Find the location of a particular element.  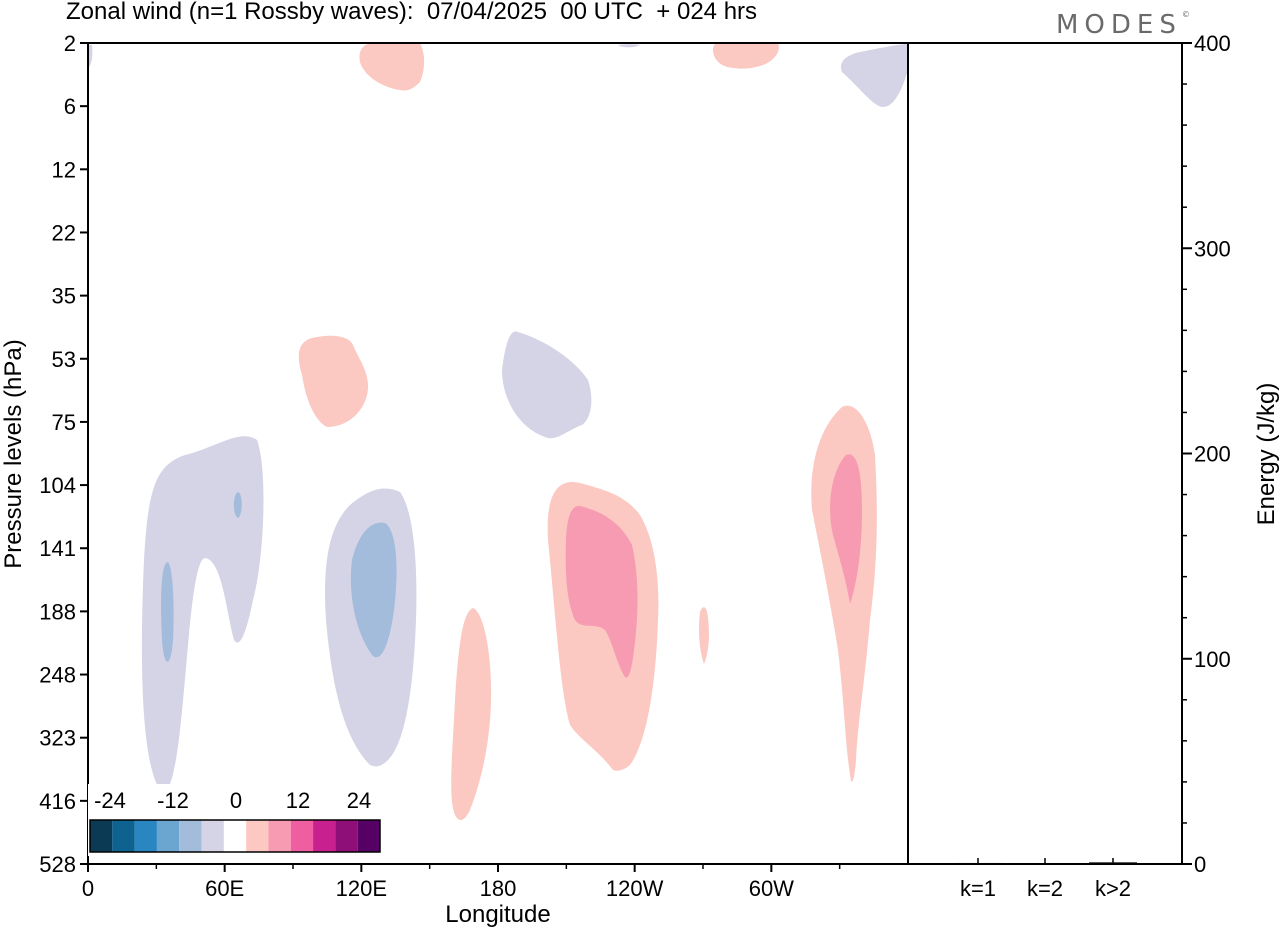

energy-tick-label: 100 is located at coordinates (1212, 659).